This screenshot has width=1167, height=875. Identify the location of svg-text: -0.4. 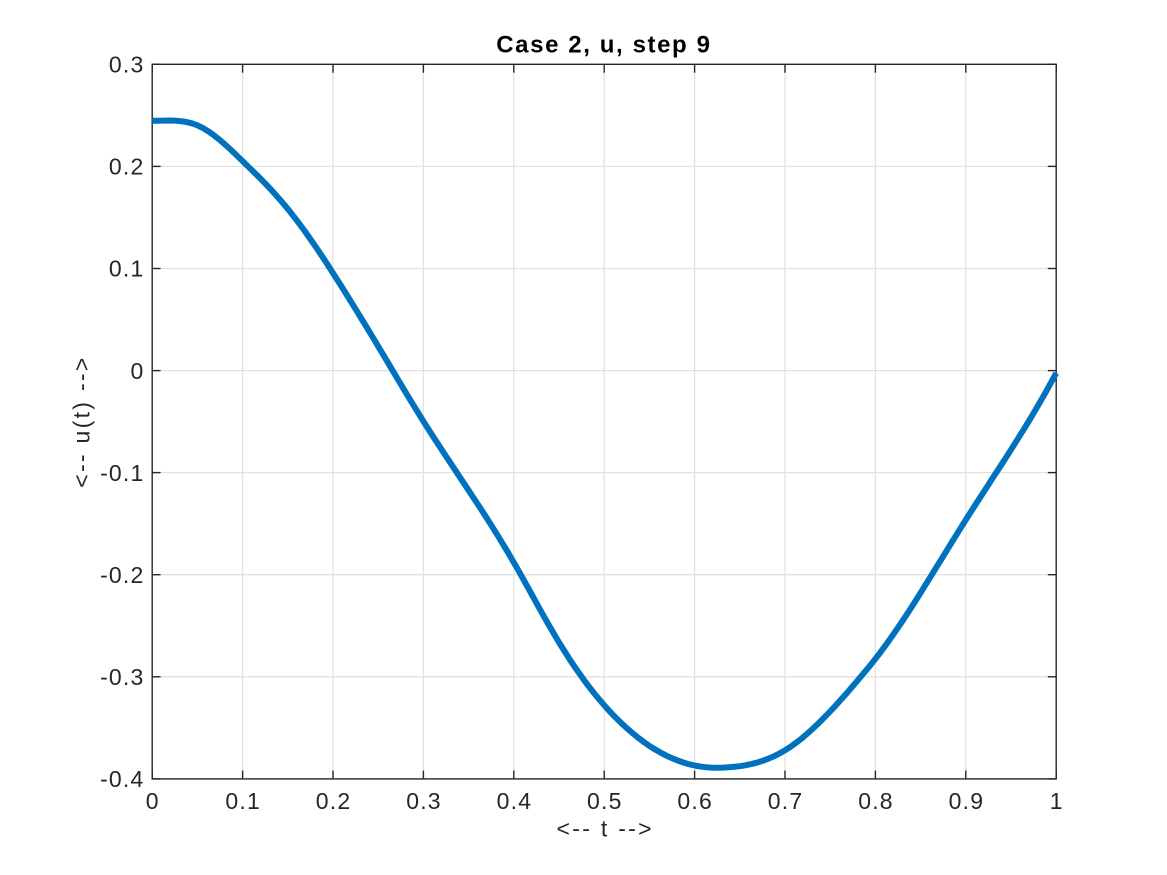
(122, 779).